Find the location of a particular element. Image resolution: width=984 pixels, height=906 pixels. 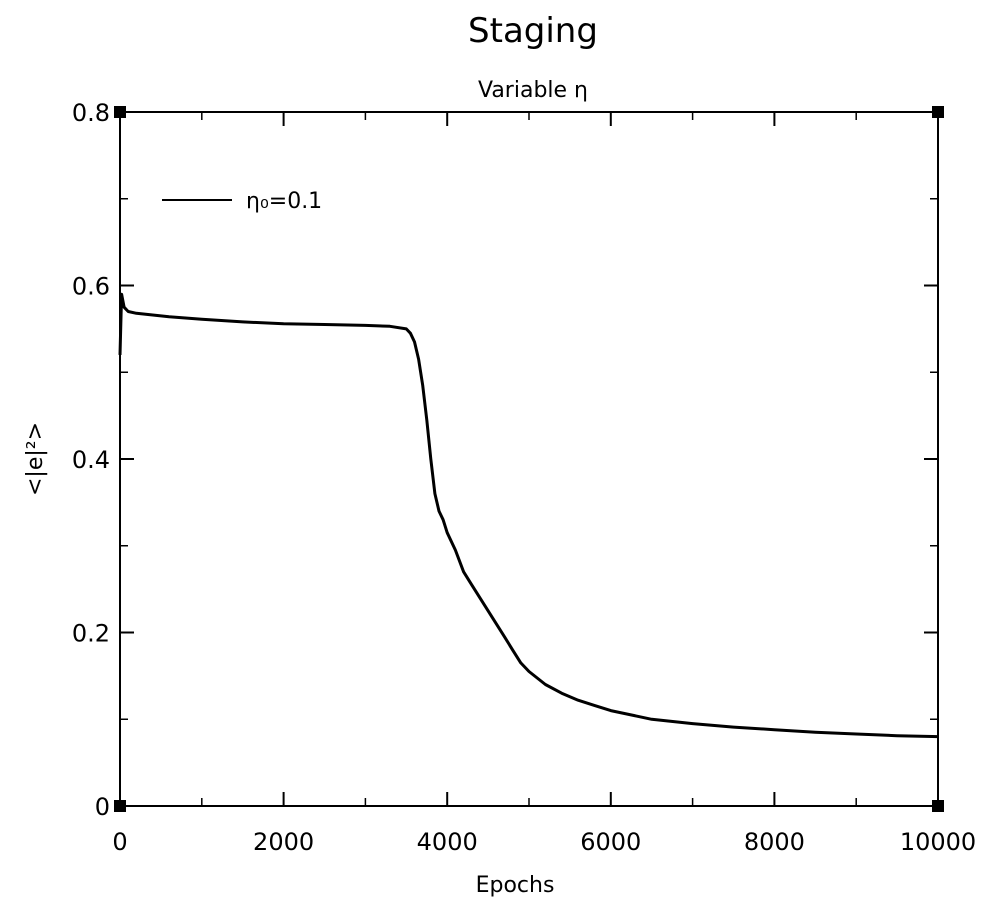

legend: η₀=0.1 is located at coordinates (242, 201).